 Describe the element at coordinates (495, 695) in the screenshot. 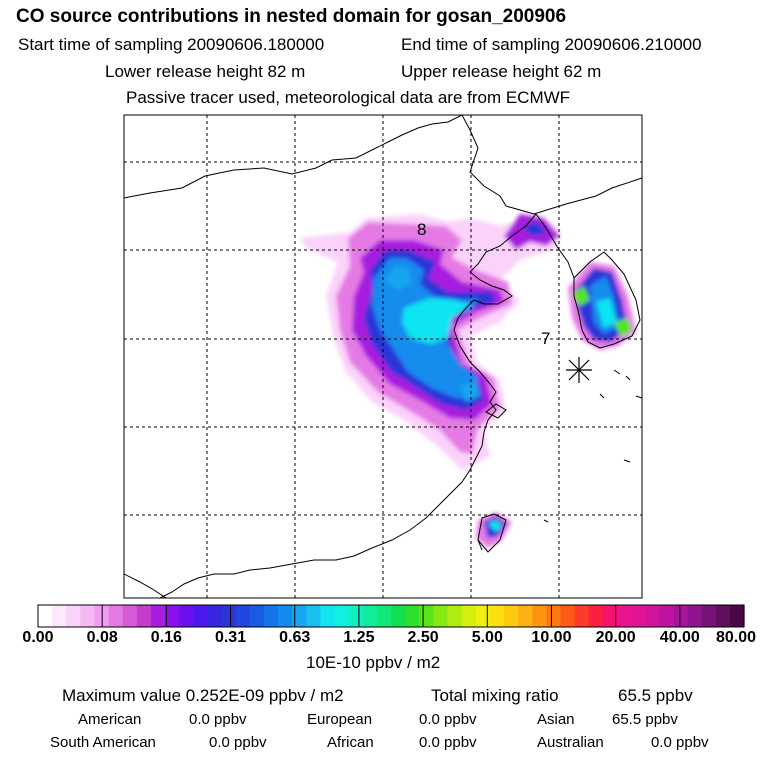

I see `total-mixing-label: Total mixing ratio` at that location.